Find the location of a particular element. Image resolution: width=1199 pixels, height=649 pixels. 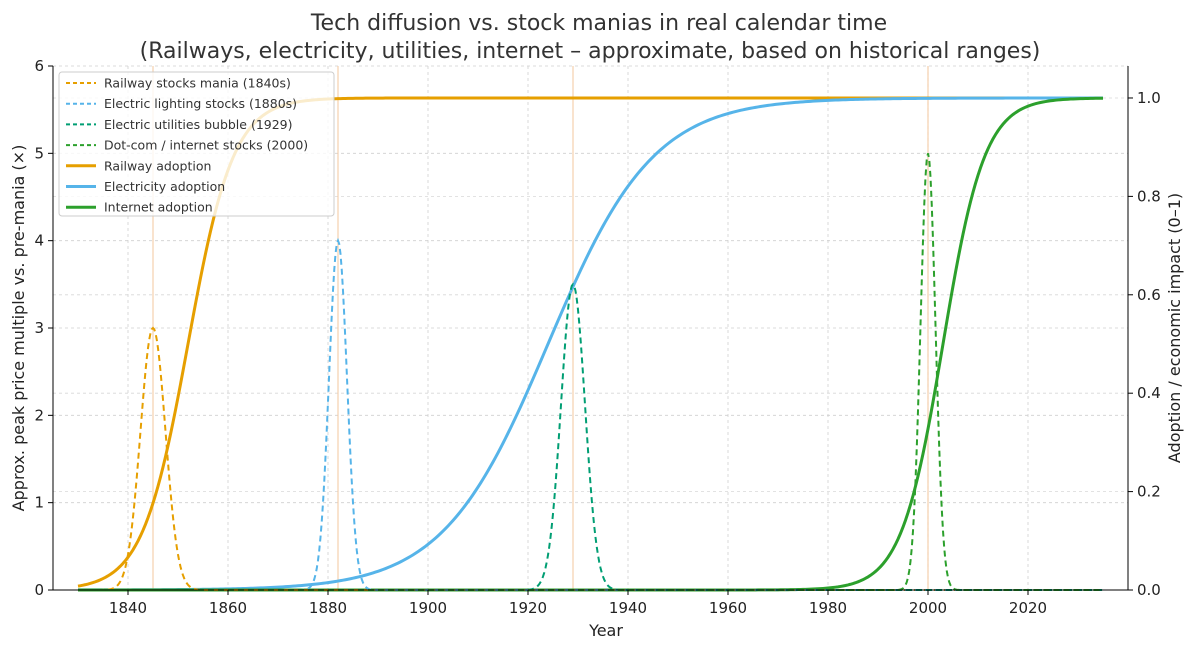

legend-entry-label: Railway adoption is located at coordinates (157, 165).